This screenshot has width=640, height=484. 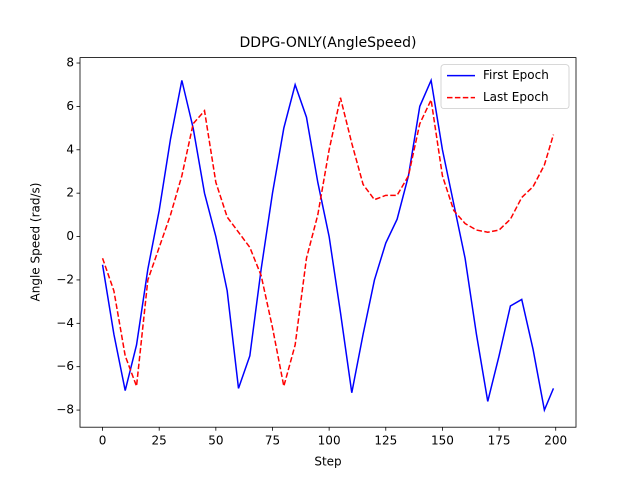 What do you see at coordinates (103, 441) in the screenshot?
I see `x-tick-label: 0` at bounding box center [103, 441].